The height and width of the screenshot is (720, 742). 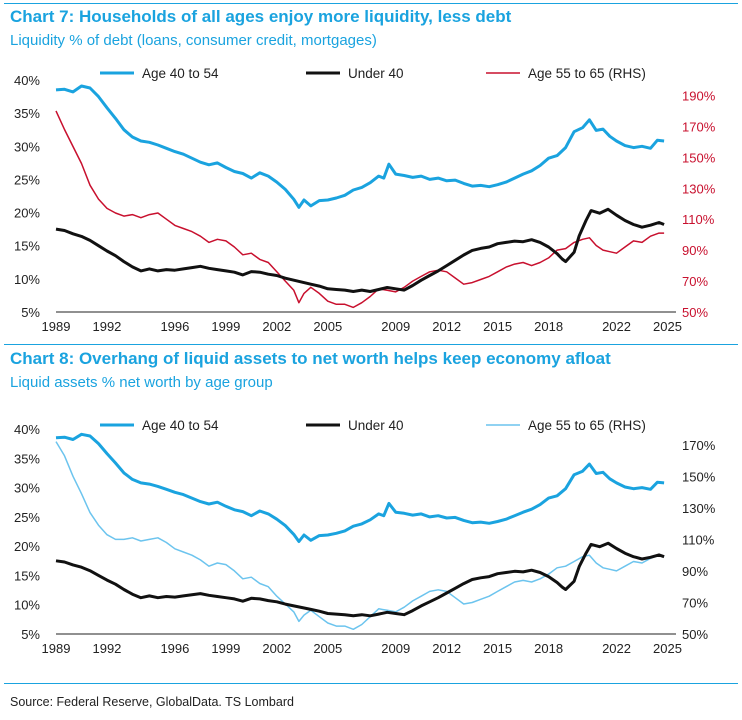 What do you see at coordinates (371, 344) in the screenshot?
I see `middle-rule` at bounding box center [371, 344].